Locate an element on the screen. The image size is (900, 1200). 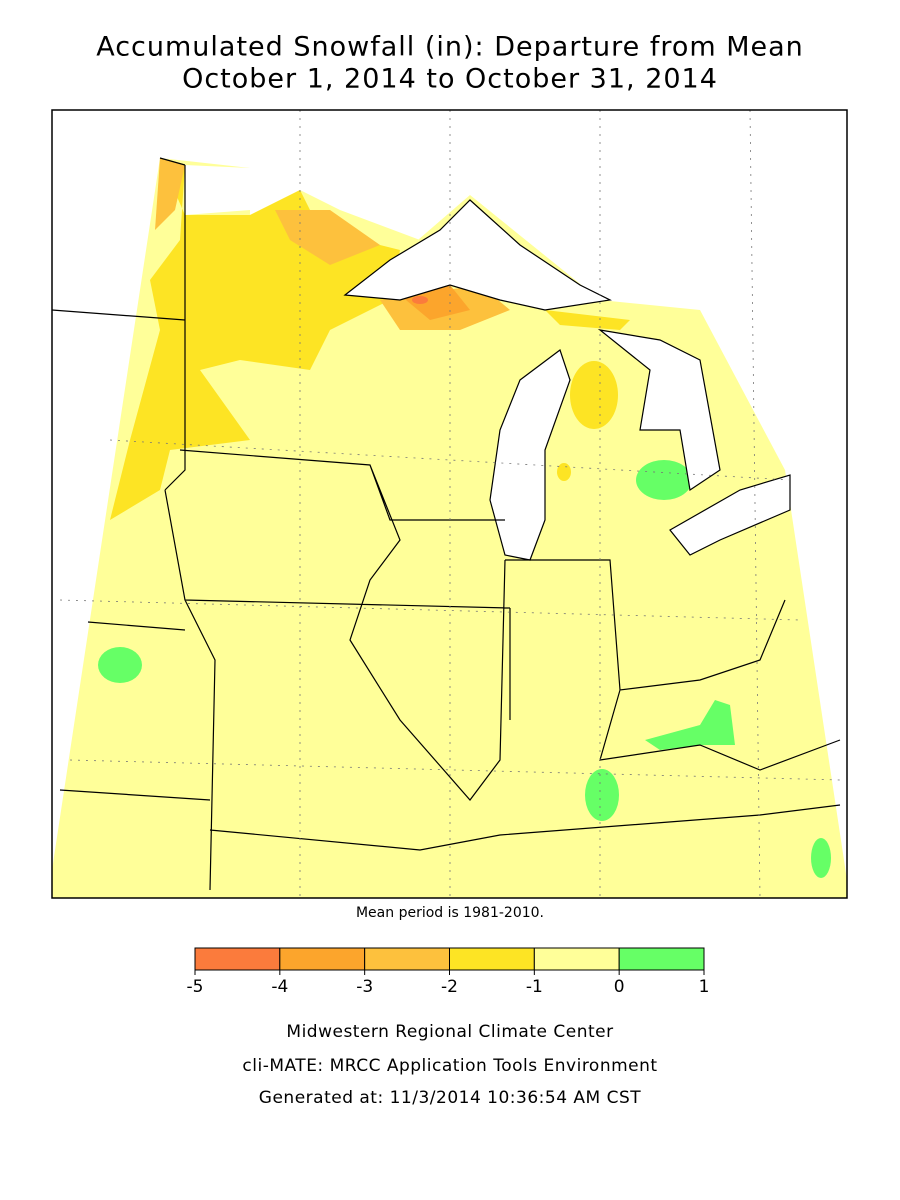
legend-tick-label: -5 is located at coordinates (195, 987).